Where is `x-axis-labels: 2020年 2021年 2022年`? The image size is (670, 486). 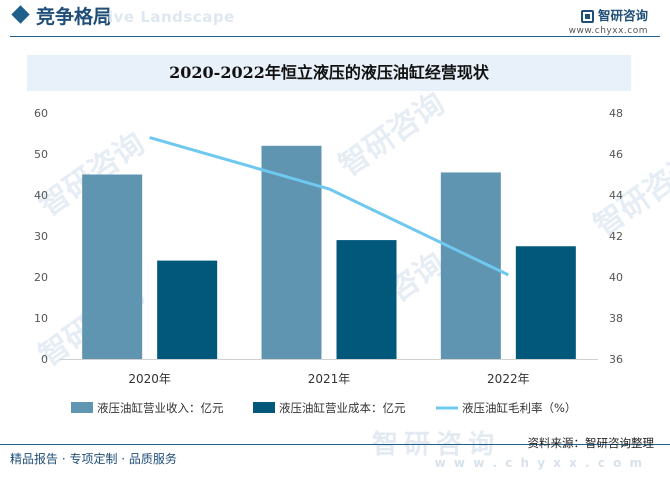
x-axis-labels: 2020年 2021年 2022年 is located at coordinates (328, 379).